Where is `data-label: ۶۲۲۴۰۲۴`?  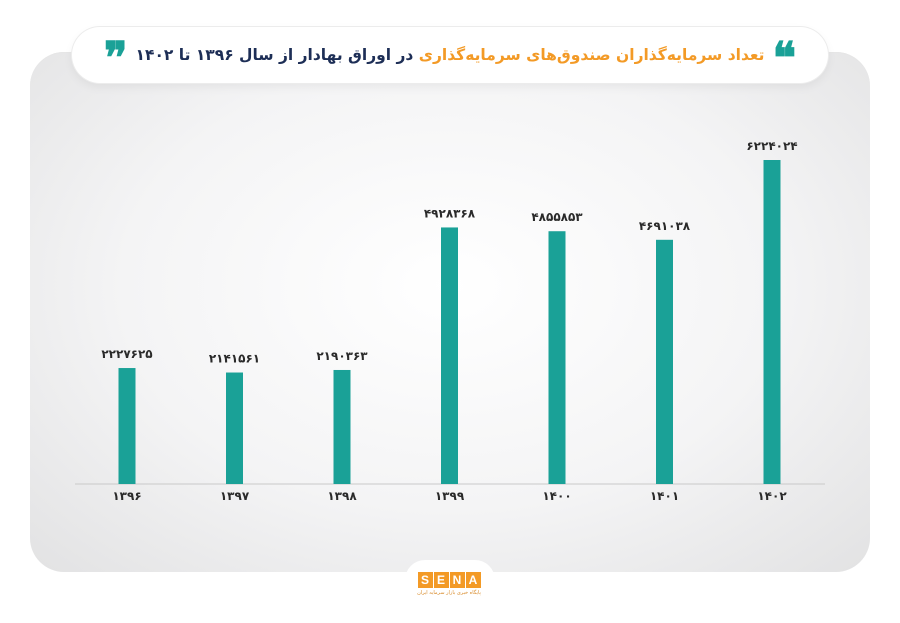
data-label: ۶۲۲۴۰۲۴ is located at coordinates (771, 146).